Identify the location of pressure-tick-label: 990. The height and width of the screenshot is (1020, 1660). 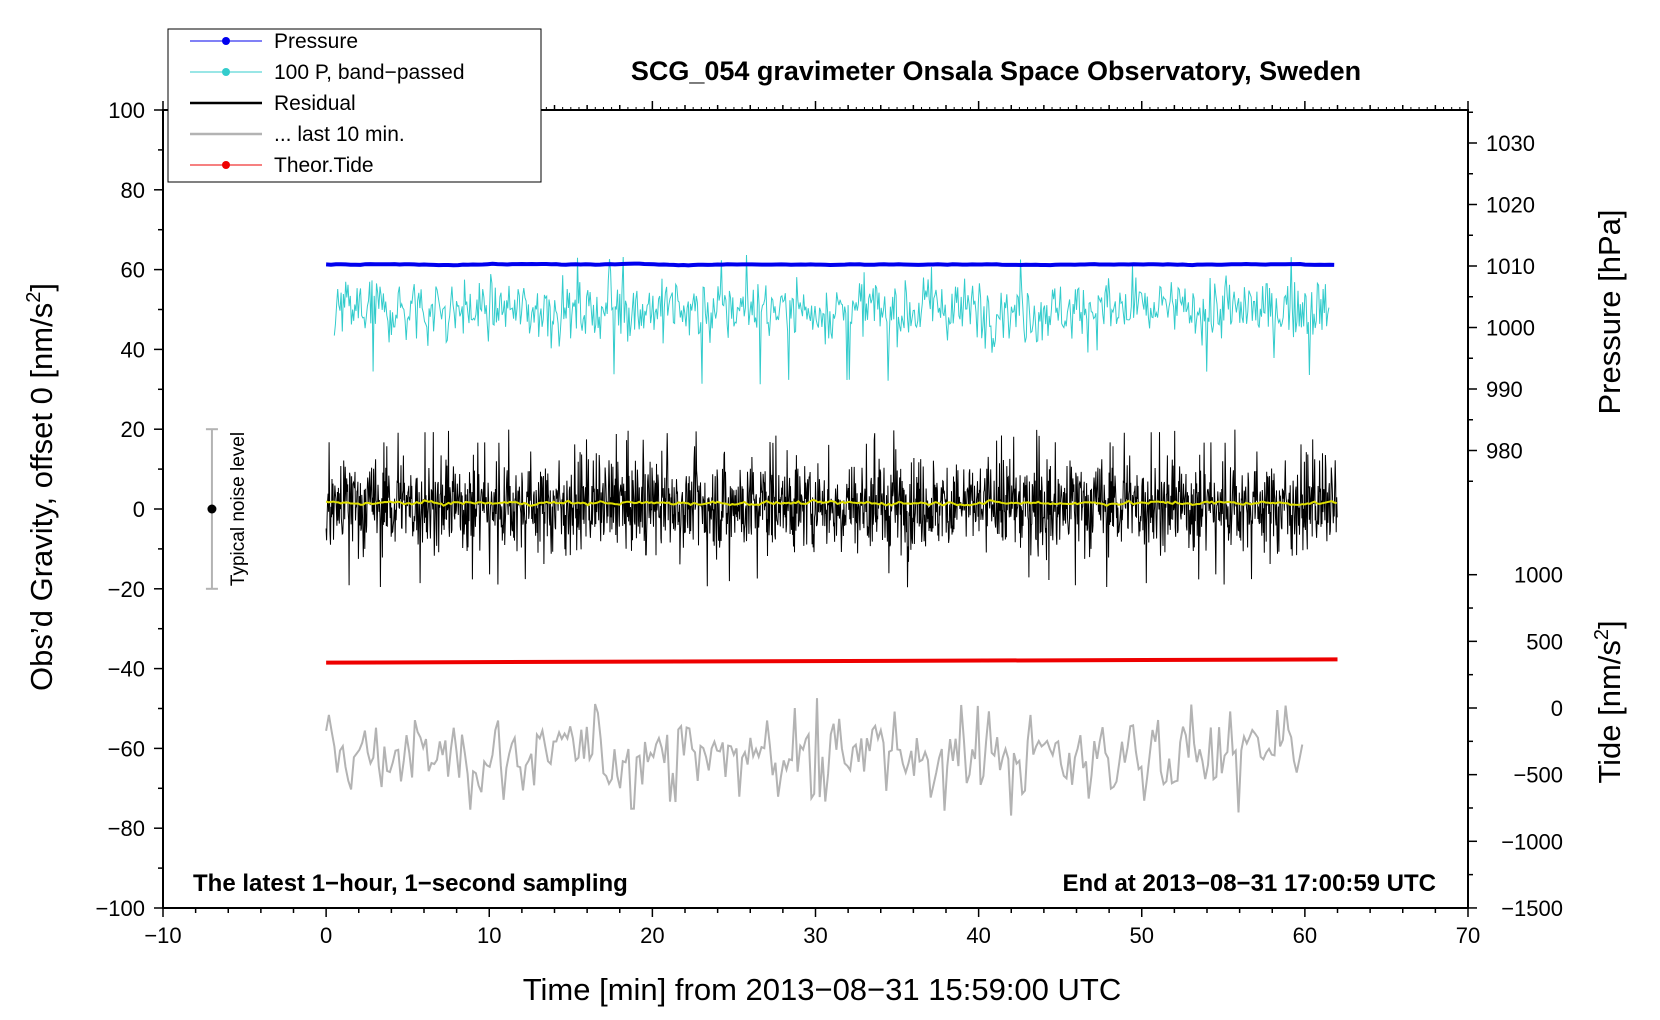
(1504, 389).